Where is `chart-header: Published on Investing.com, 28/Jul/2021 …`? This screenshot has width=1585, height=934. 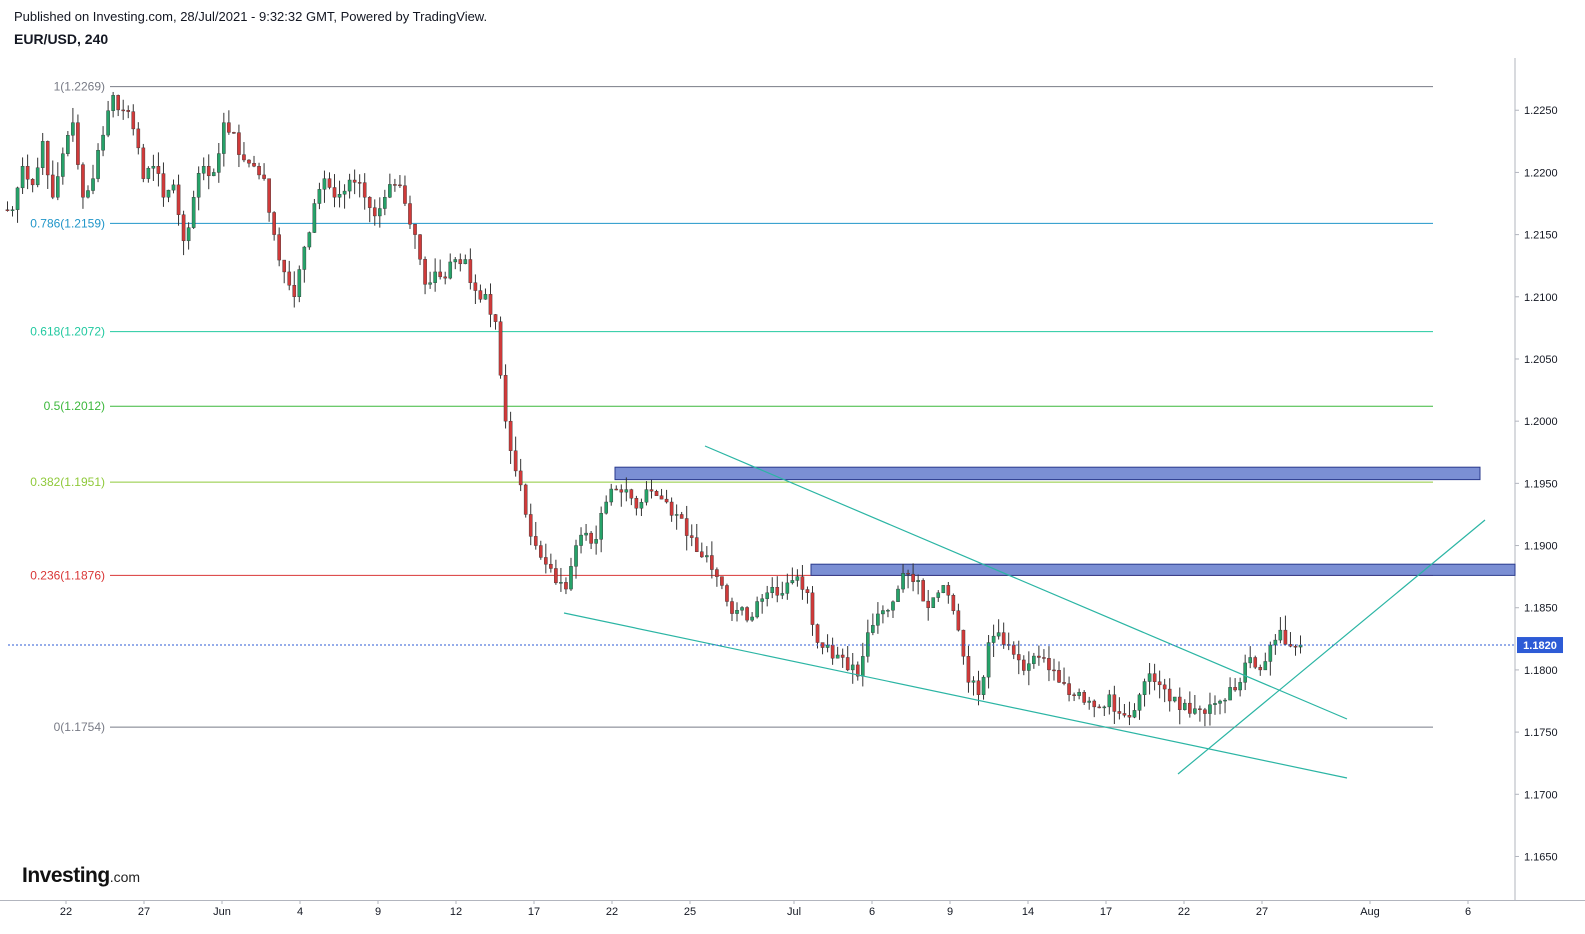 chart-header: Published on Investing.com, 28/Jul/2021 … is located at coordinates (250, 28).